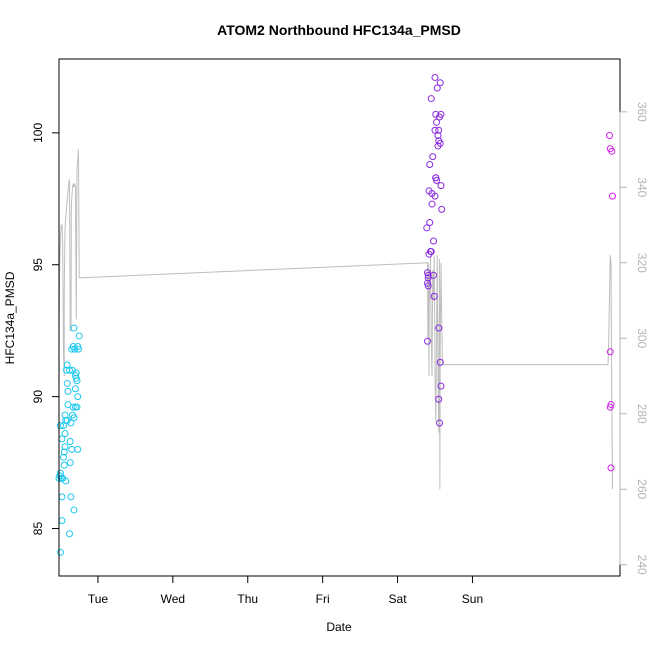 Image resolution: width=650 pixels, height=650 pixels. I want to click on y2-tick-label: 300, so click(642, 338).